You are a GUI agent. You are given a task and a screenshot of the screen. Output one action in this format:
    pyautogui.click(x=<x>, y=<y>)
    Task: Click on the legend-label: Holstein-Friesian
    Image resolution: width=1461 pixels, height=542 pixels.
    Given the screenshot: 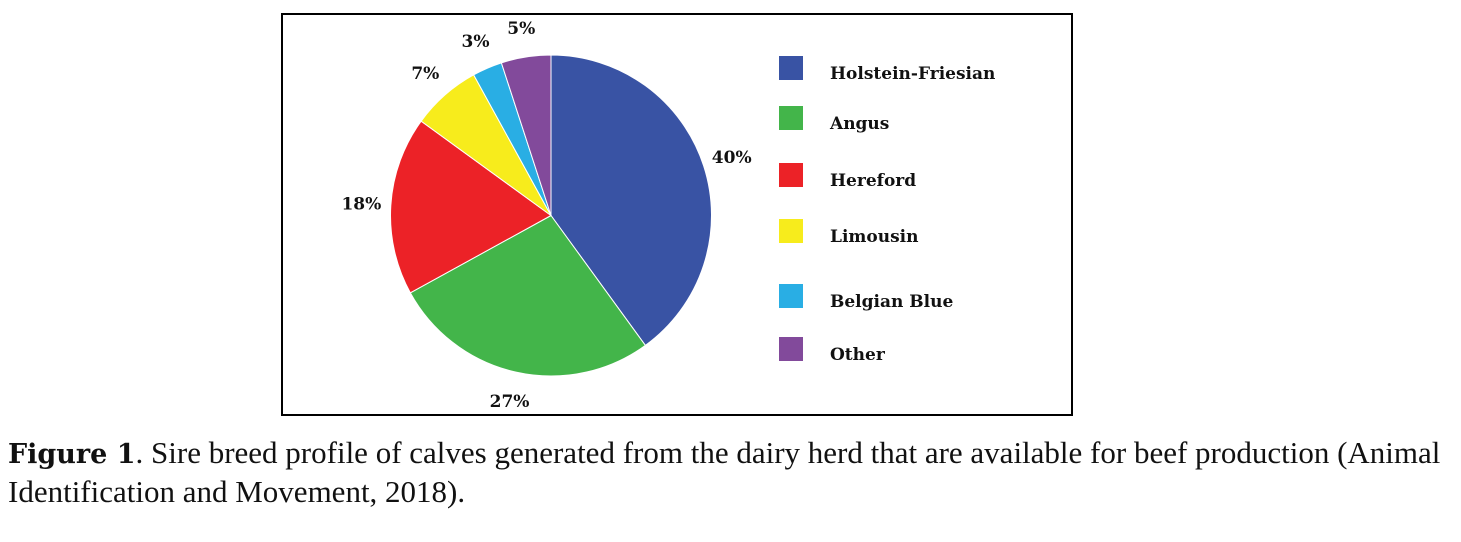 What is the action you would take?
    pyautogui.click(x=912, y=74)
    